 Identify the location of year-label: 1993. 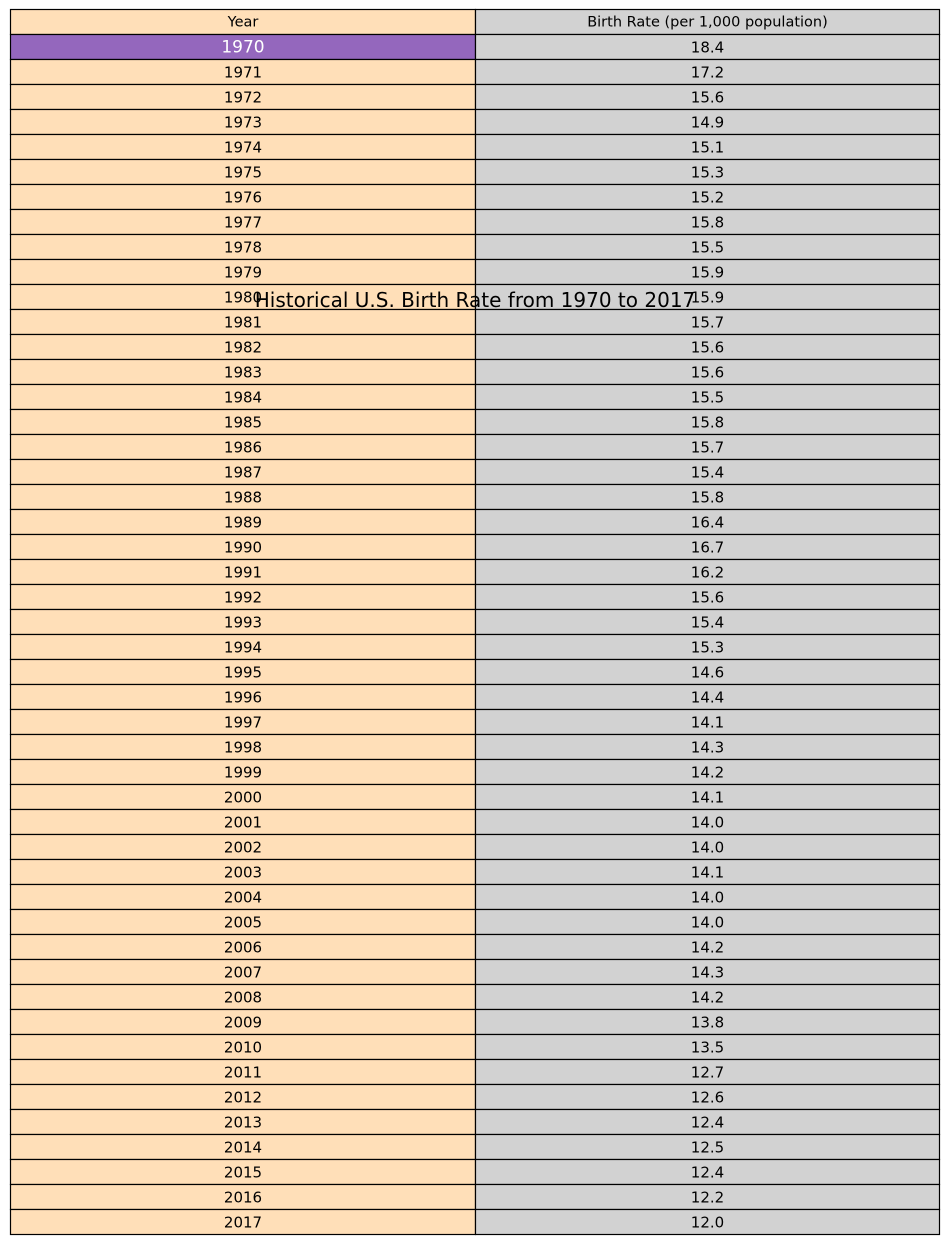
(243, 623).